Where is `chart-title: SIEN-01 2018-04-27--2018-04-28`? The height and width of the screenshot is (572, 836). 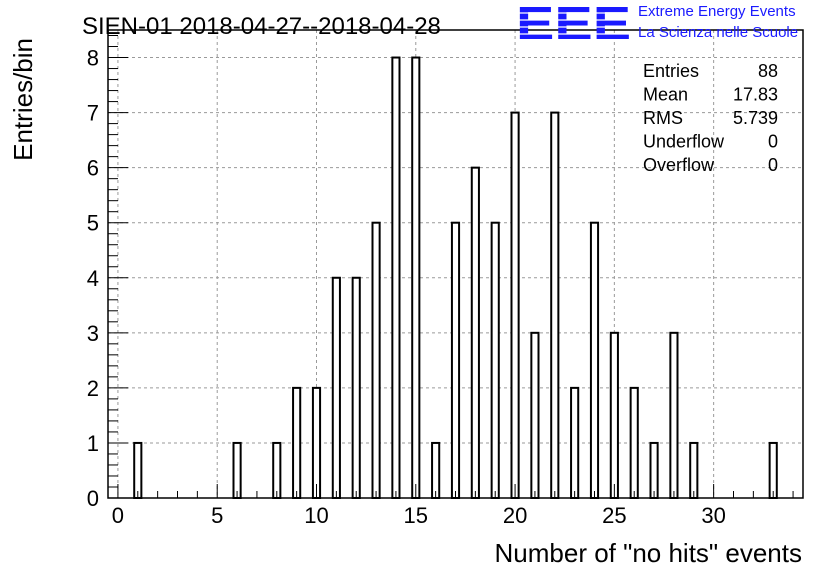
chart-title: SIEN-01 2018-04-27--2018-04-28 is located at coordinates (261, 26).